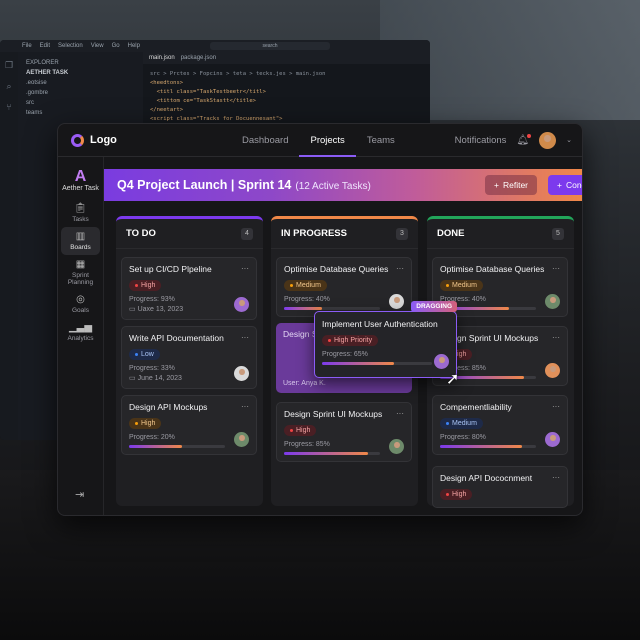  Describe the element at coordinates (500, 487) in the screenshot. I see `task-card: Design API Dococnment ··· High` at that location.